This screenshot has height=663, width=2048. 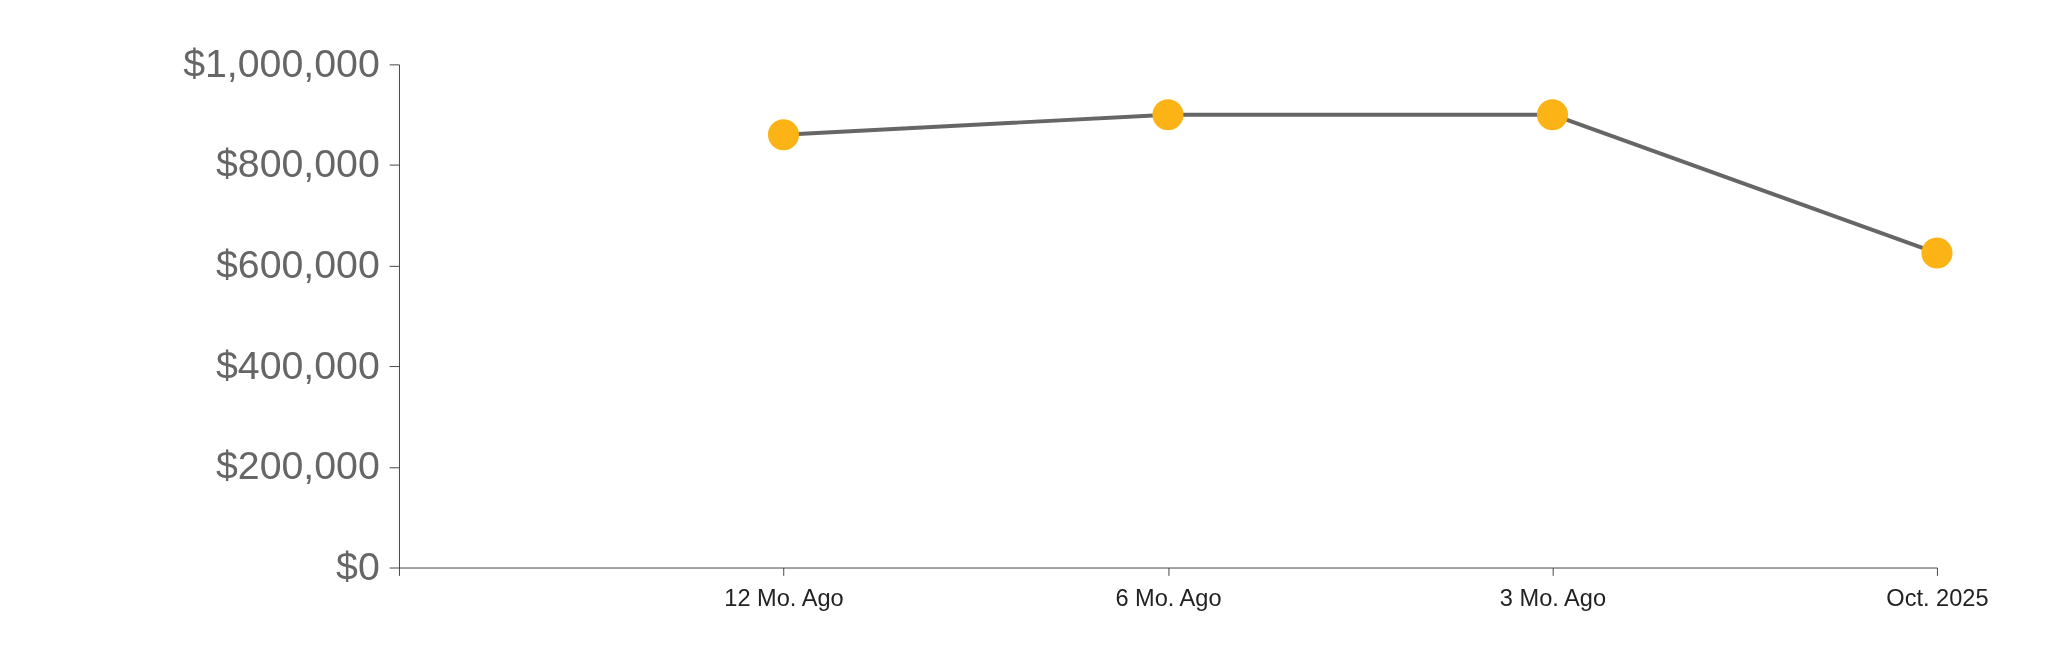 I want to click on y-tick-label: $1,000,000, so click(x=281, y=62).